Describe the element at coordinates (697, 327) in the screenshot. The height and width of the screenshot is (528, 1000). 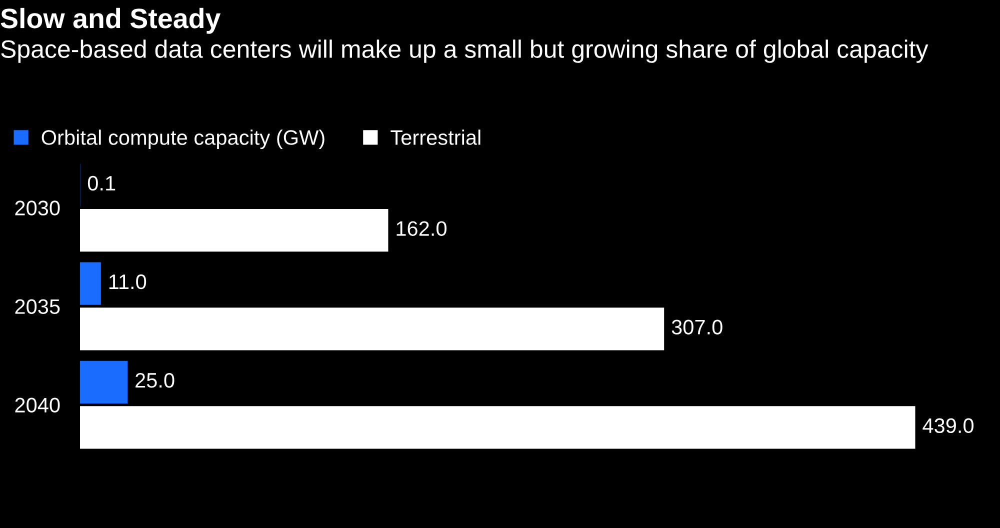
I see `data-label: 307.0` at that location.